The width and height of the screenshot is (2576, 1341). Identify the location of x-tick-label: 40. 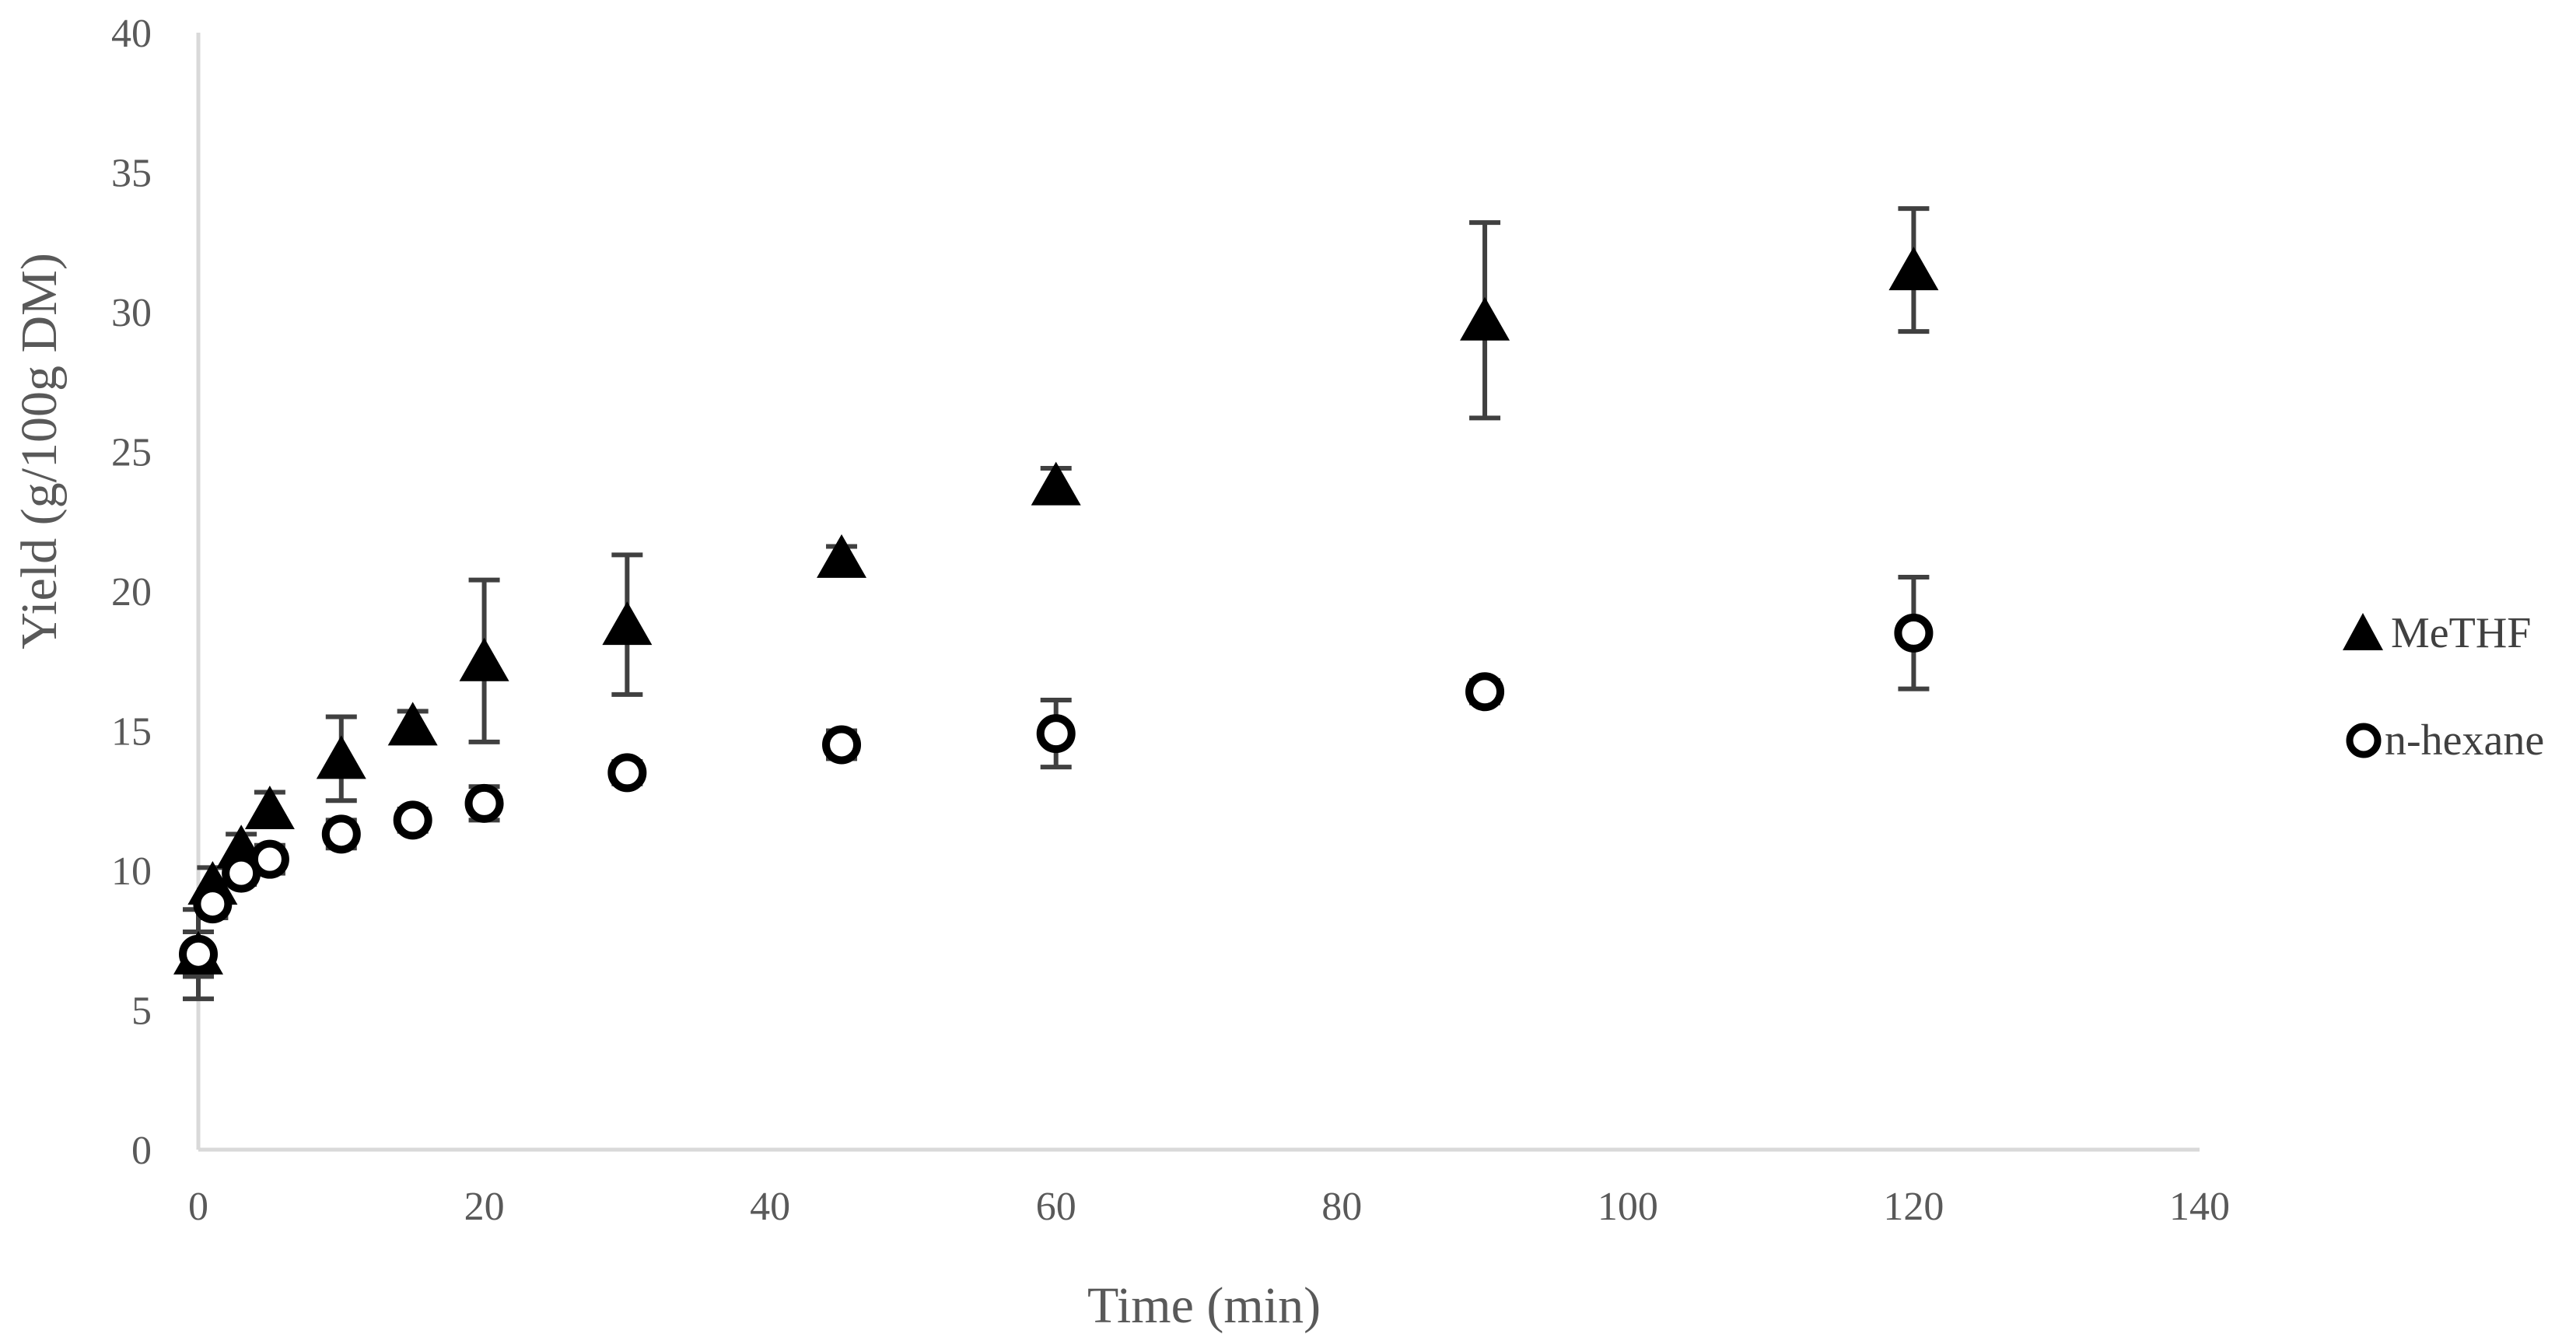
(770, 1207).